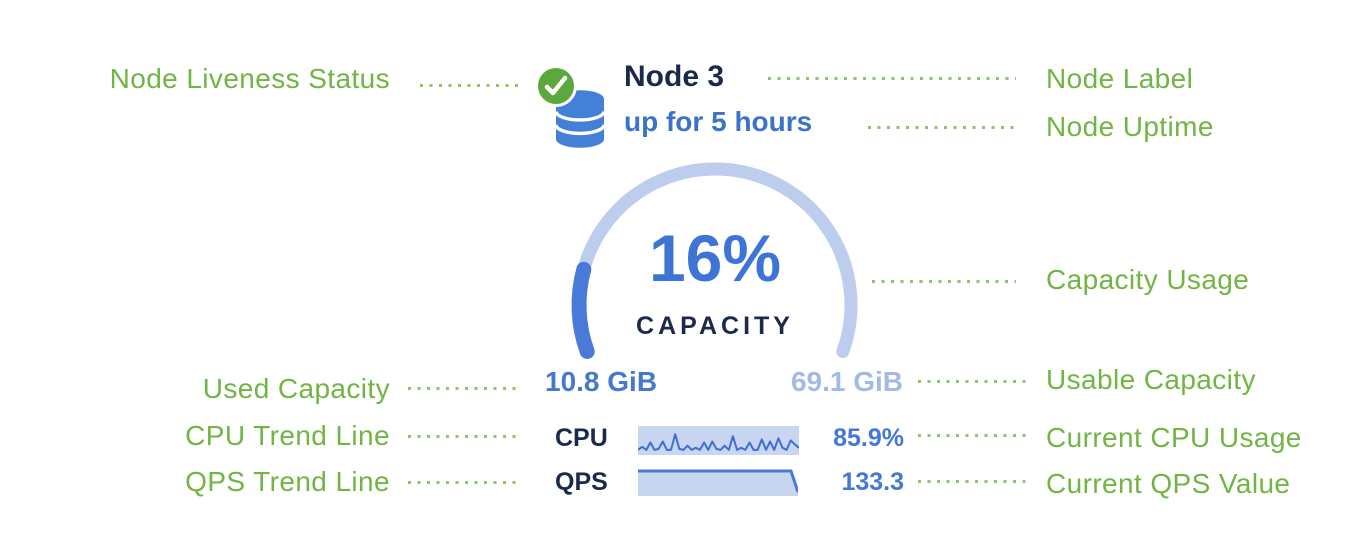 The image size is (1348, 548). Describe the element at coordinates (249, 78) in the screenshot. I see `annotation-node-liveness-status: Node Liveness Status` at that location.